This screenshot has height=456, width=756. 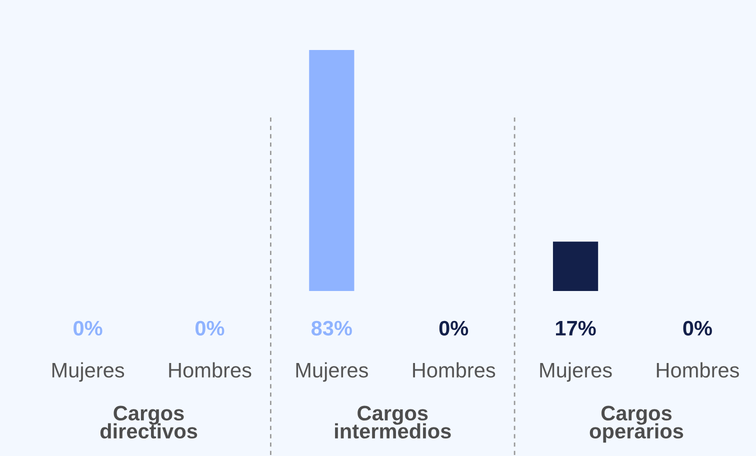 I want to click on text: Cargos intermedios, so click(x=393, y=422).